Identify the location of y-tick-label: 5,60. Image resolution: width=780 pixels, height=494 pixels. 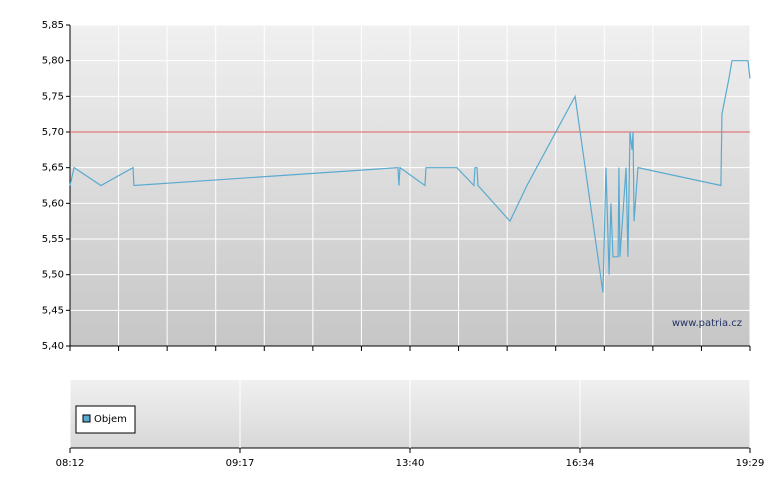
(53, 203).